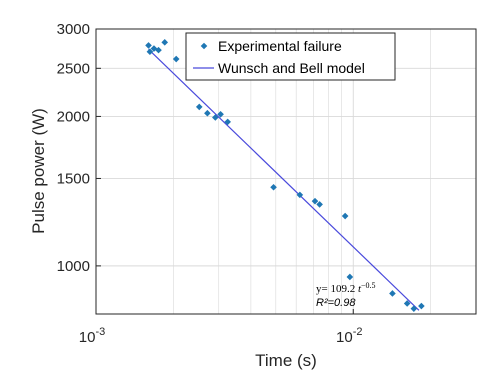 The width and height of the screenshot is (479, 376). I want to click on fit-r-squared: R²=0.98, so click(336, 303).